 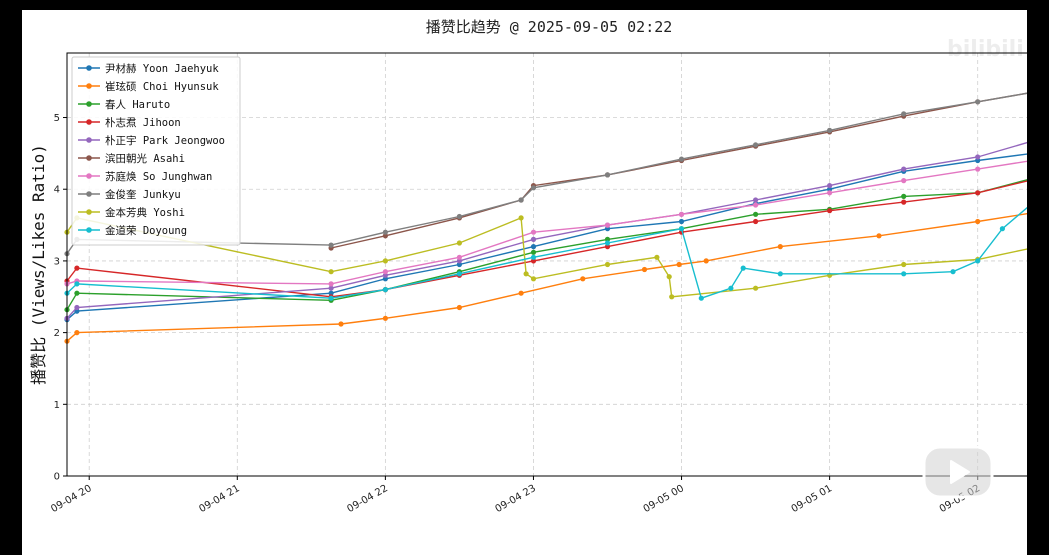 I want to click on y-tick-label: 3, so click(x=57, y=261).